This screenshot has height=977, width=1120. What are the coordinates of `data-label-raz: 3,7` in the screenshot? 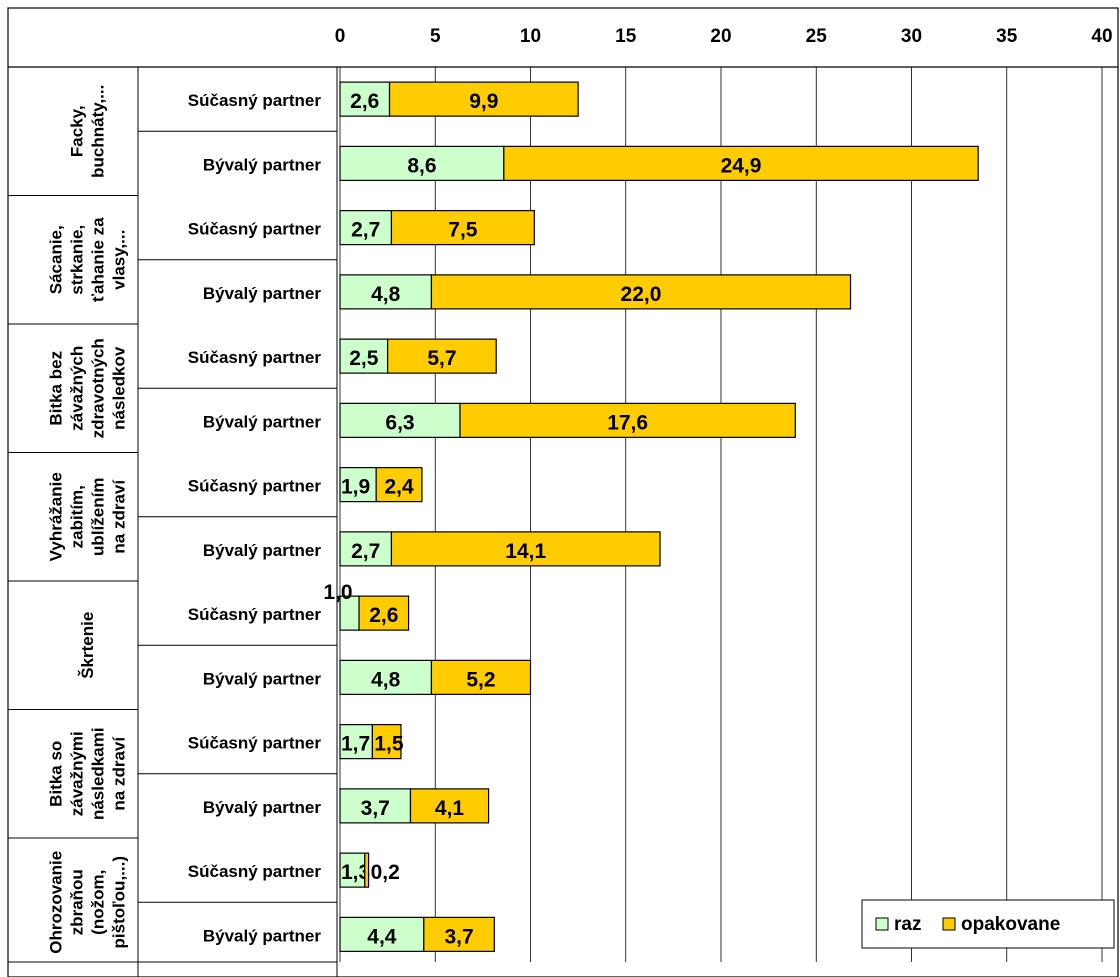 It's located at (375, 808).